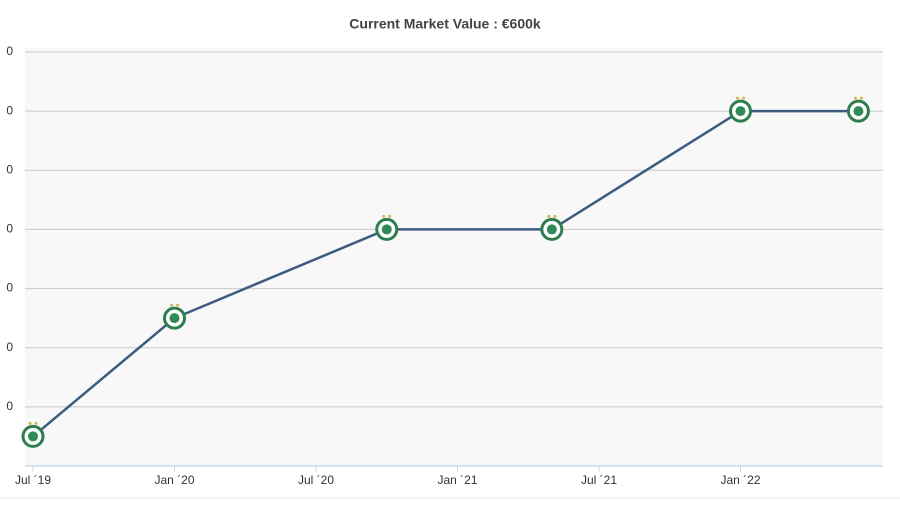 The width and height of the screenshot is (900, 523). Describe the element at coordinates (174, 480) in the screenshot. I see `x-tick-label: Jan ´20` at that location.